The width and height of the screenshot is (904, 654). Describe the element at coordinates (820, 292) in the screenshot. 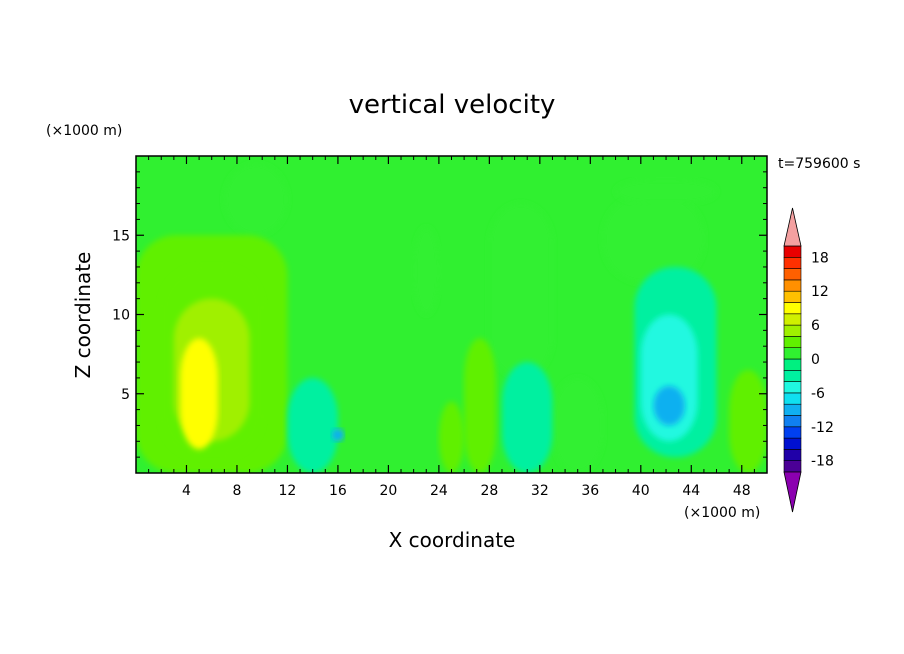

I see `colorbar-tick-label: 12` at that location.